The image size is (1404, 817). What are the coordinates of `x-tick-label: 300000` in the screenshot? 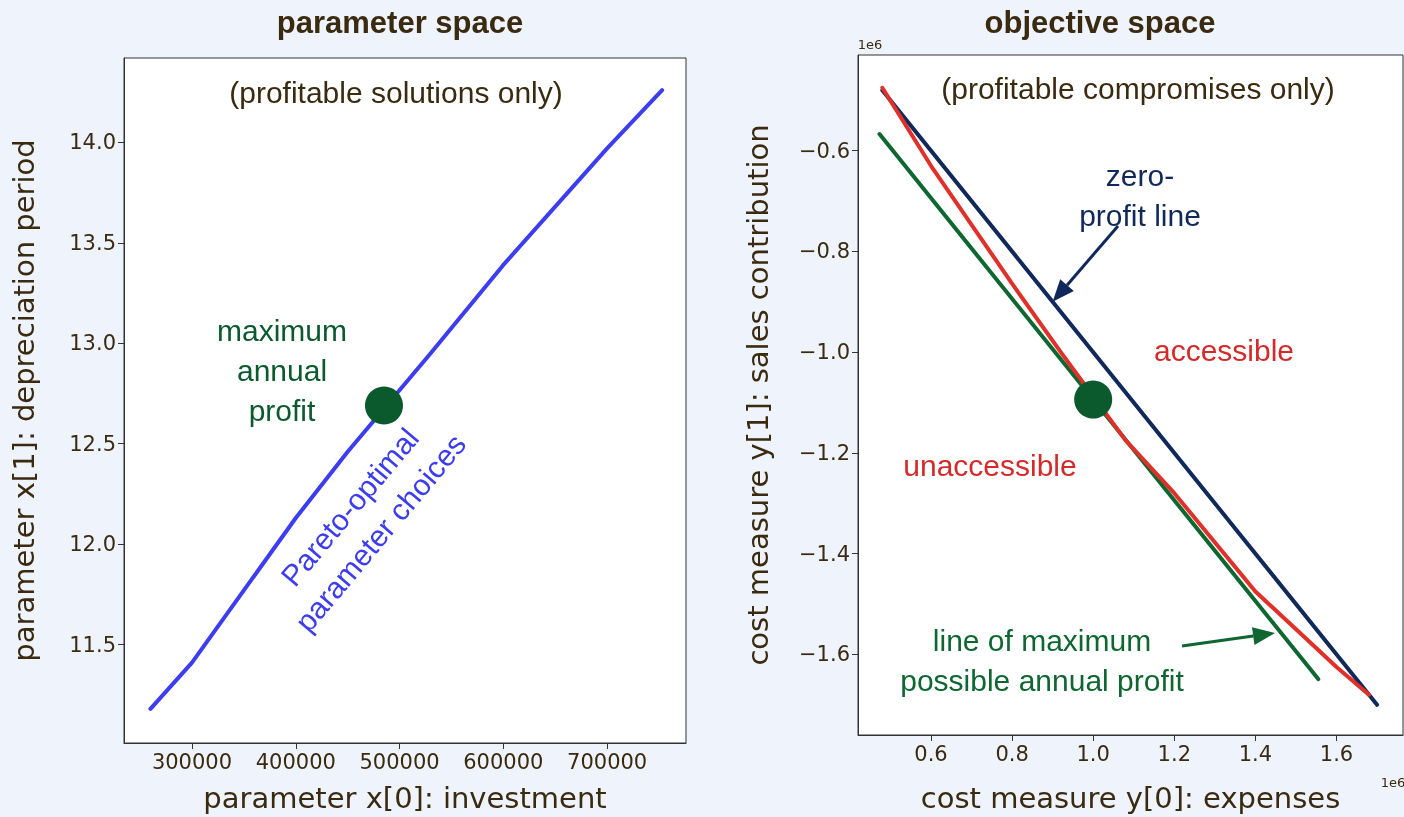 It's located at (192, 761).